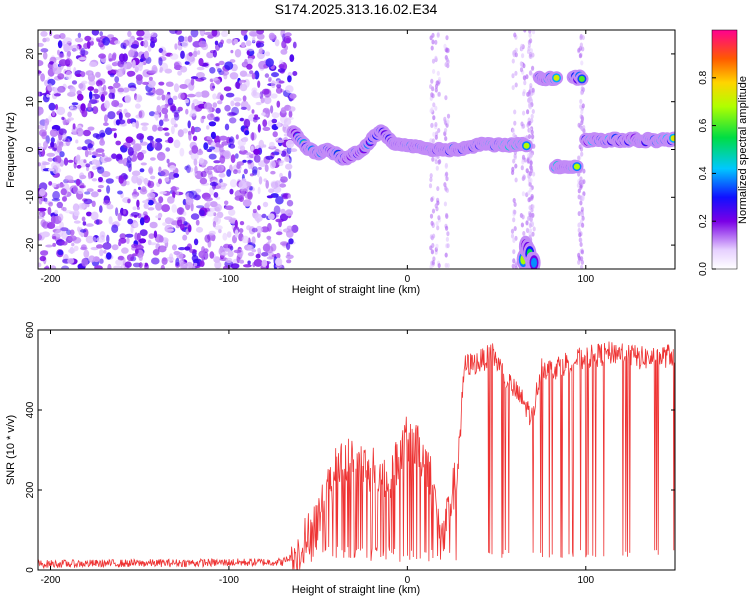 This screenshot has height=605, width=750. What do you see at coordinates (30, 329) in the screenshot?
I see `y-tick-label: 600` at bounding box center [30, 329].